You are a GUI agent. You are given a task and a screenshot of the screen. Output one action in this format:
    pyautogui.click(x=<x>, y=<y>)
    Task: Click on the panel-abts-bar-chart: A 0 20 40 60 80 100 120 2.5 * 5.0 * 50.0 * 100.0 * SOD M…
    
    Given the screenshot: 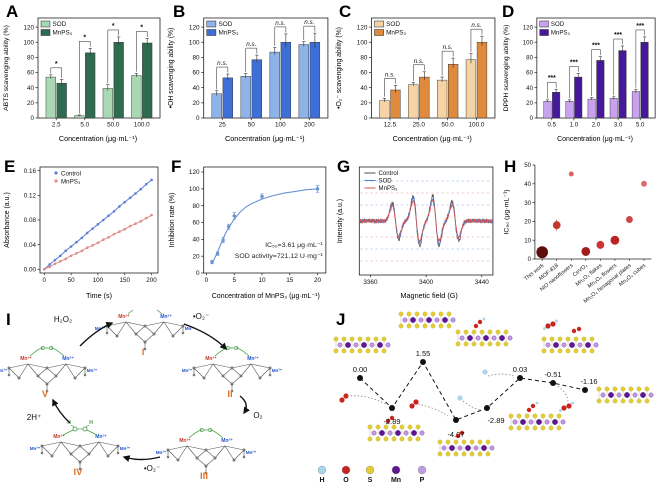 What is the action you would take?
    pyautogui.click(x=82, y=77)
    